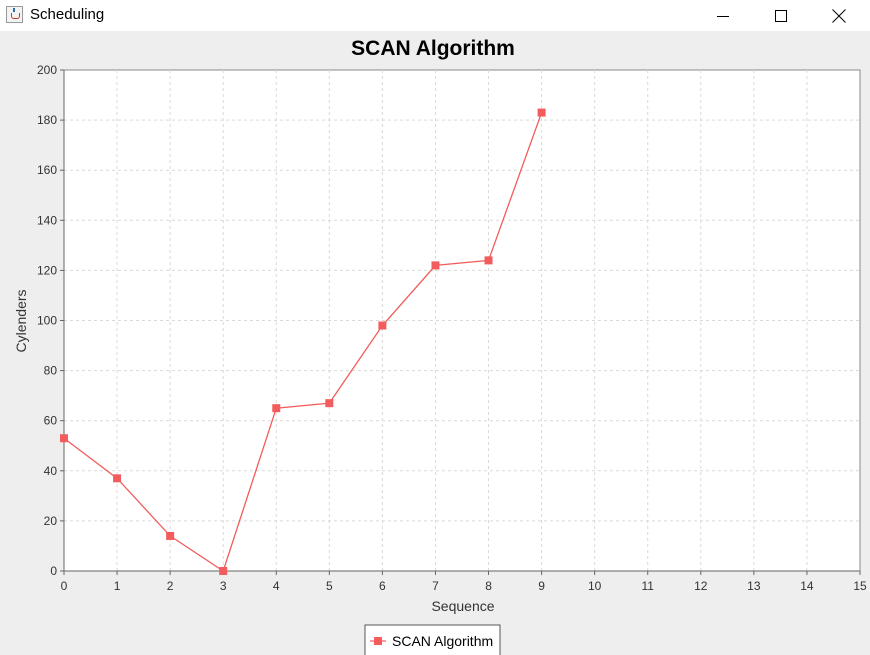 This screenshot has height=655, width=870. Describe the element at coordinates (329, 586) in the screenshot. I see `x-tick-label: 5` at that location.